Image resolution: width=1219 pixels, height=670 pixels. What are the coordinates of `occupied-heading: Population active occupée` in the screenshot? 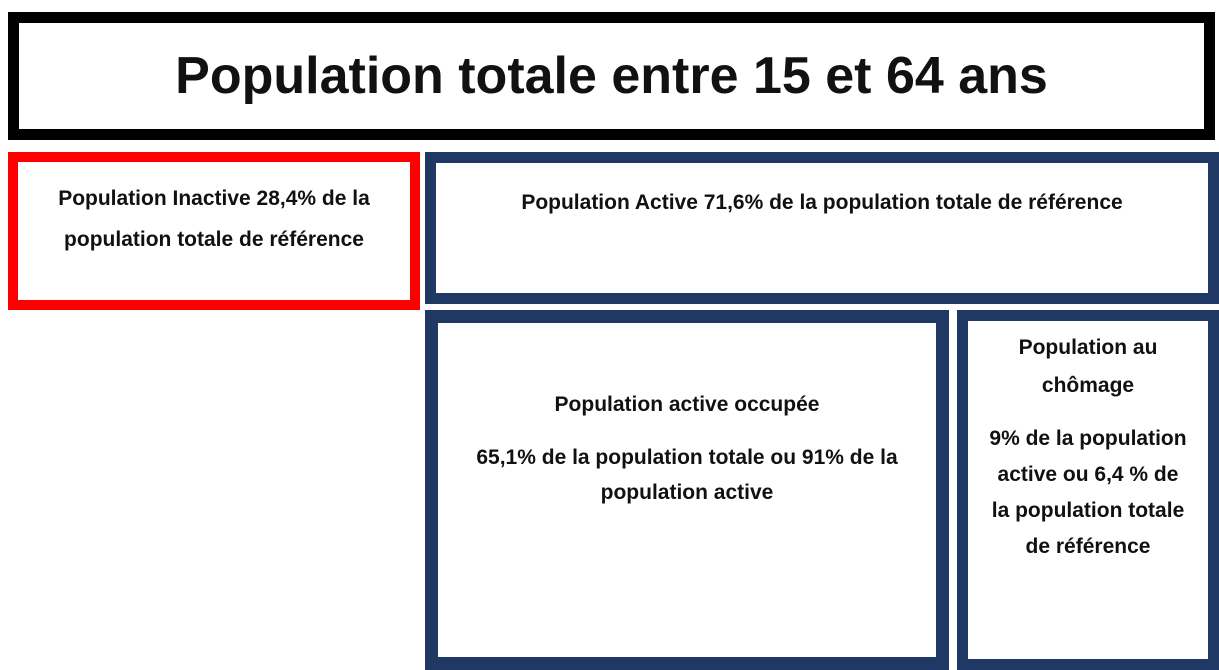 It's located at (687, 404).